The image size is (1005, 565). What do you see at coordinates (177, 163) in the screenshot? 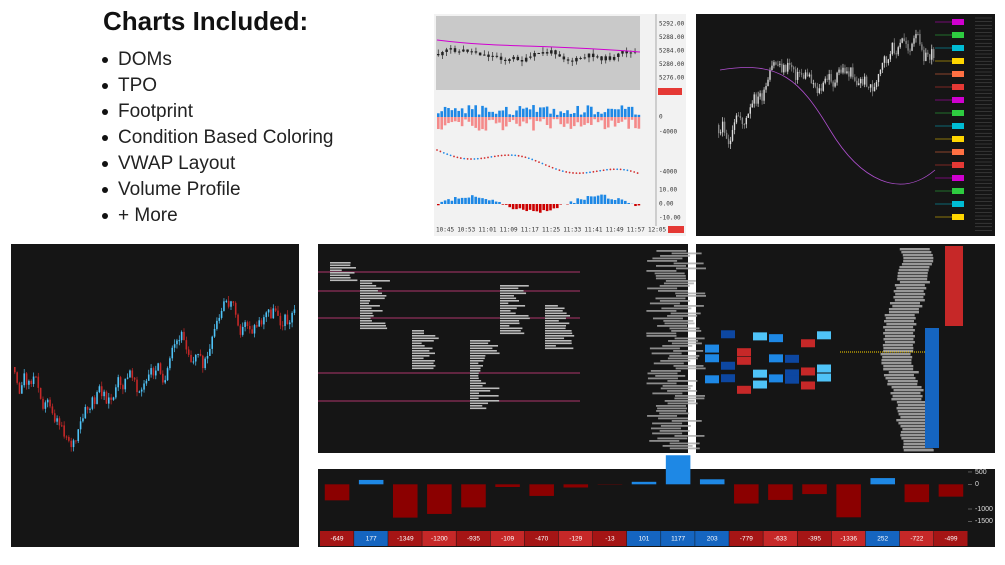
I see `bullet-text: VWAP Layout` at bounding box center [177, 163].